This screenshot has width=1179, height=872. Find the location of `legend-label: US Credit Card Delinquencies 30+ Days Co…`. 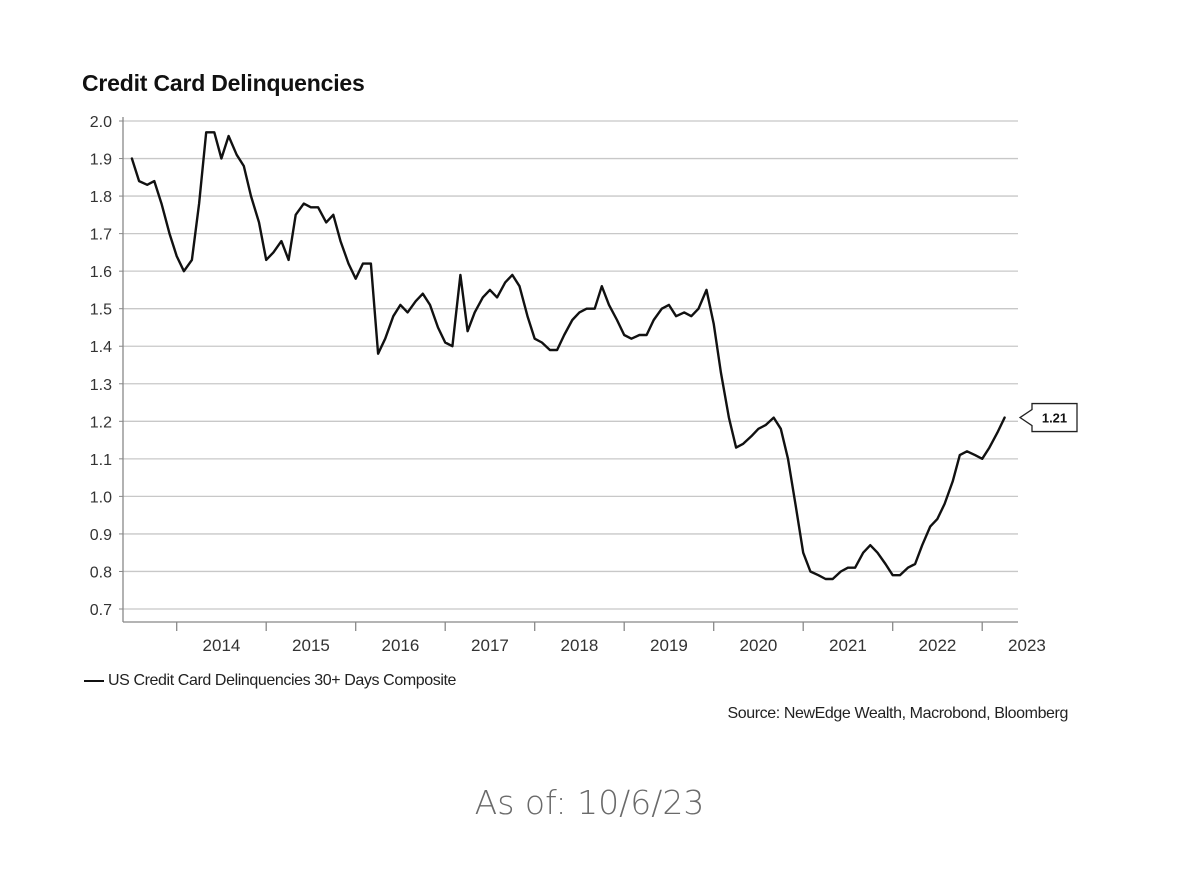

legend-label: US Credit Card Delinquencies 30+ Days Co… is located at coordinates (282, 680).